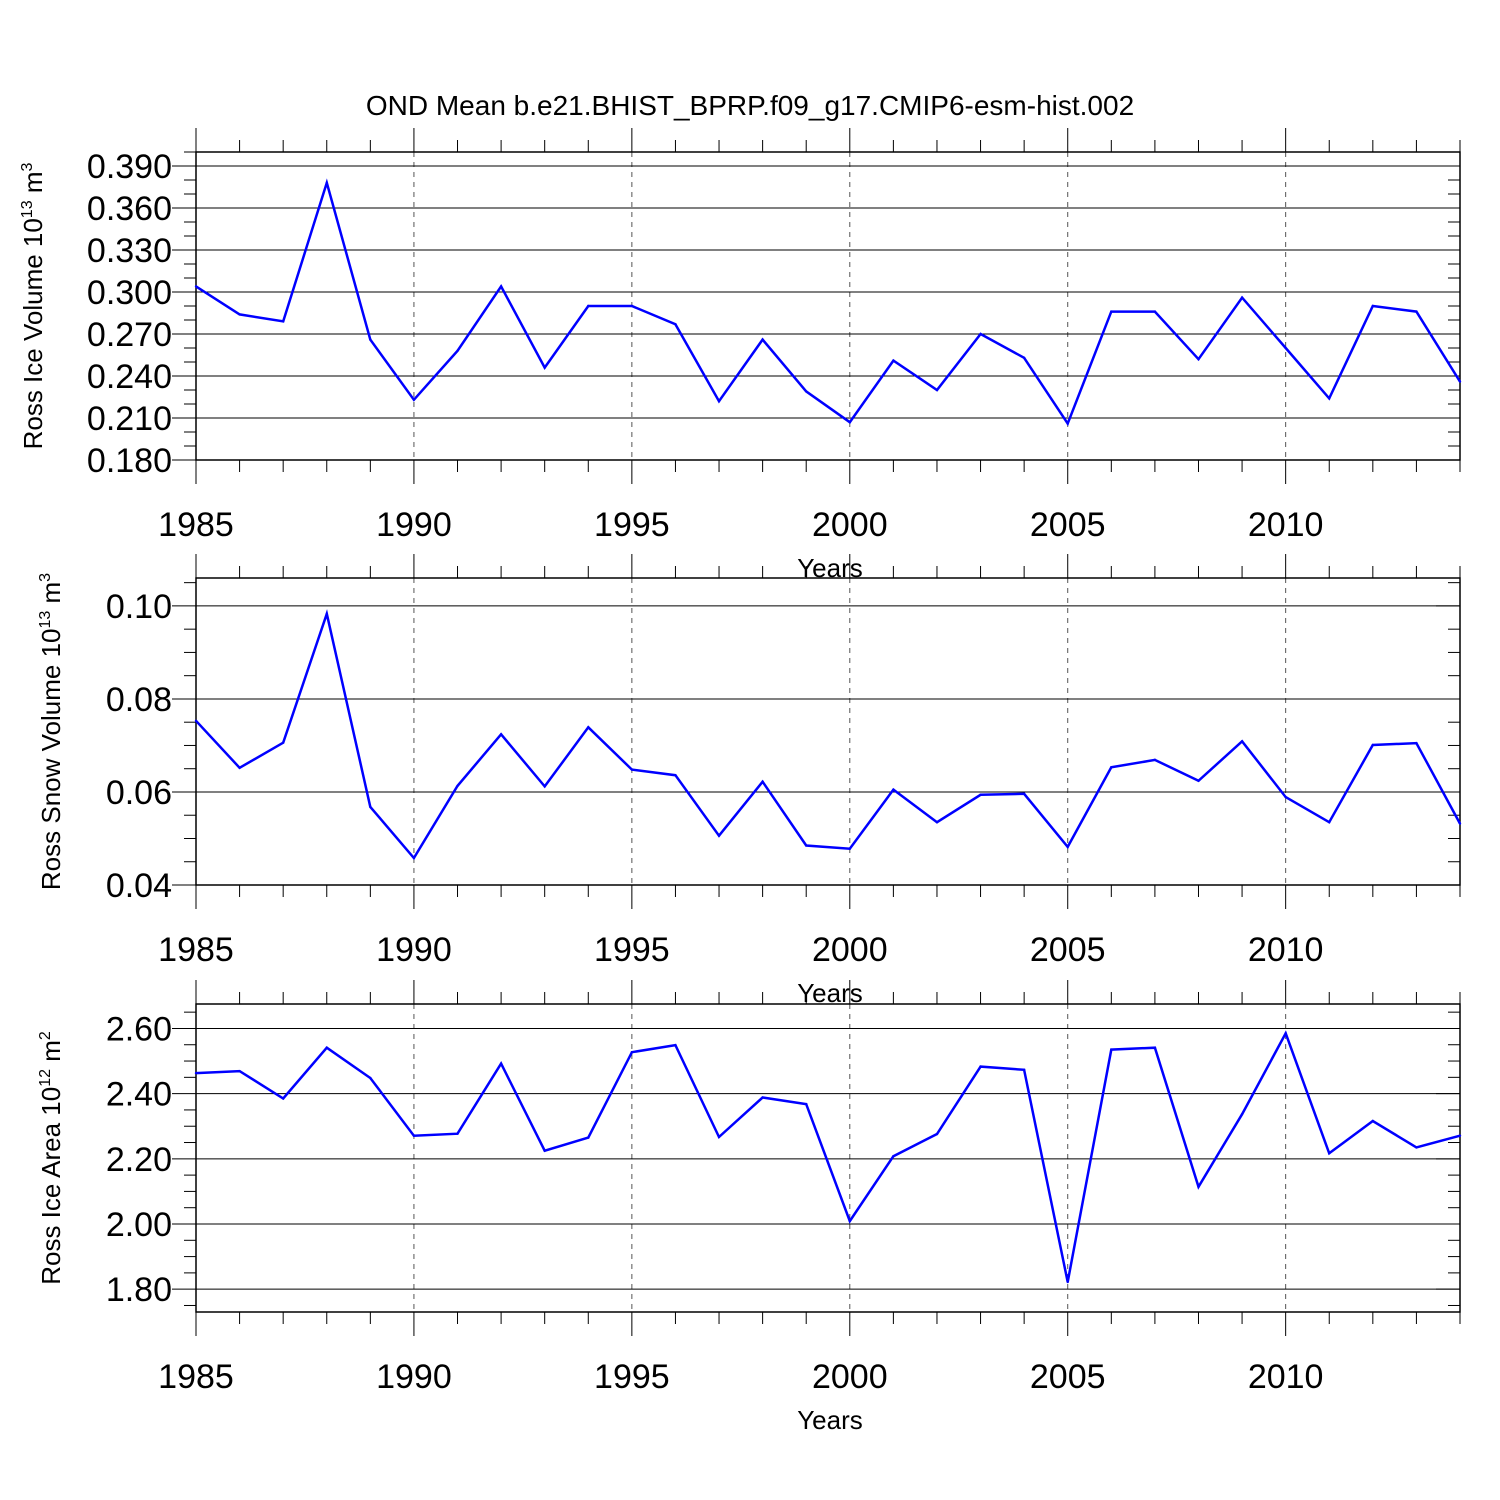 The width and height of the screenshot is (1500, 1500). What do you see at coordinates (33, 333) in the screenshot?
I see `y-axis-title-text: Ross Ice Volume 10` at bounding box center [33, 333].